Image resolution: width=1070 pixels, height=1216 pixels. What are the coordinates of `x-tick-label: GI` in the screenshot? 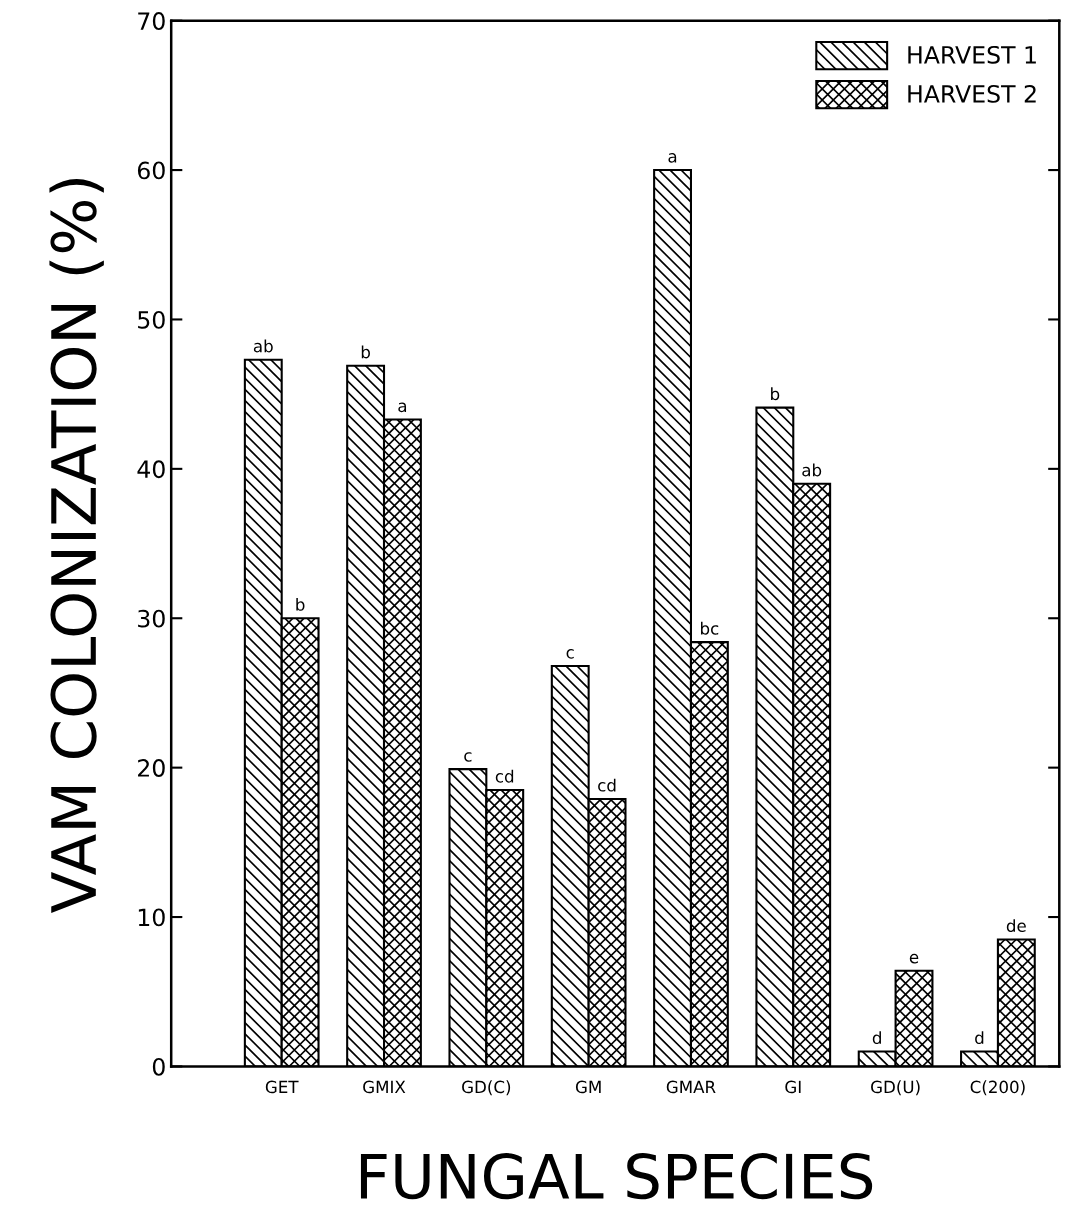 It's located at (793, 1087).